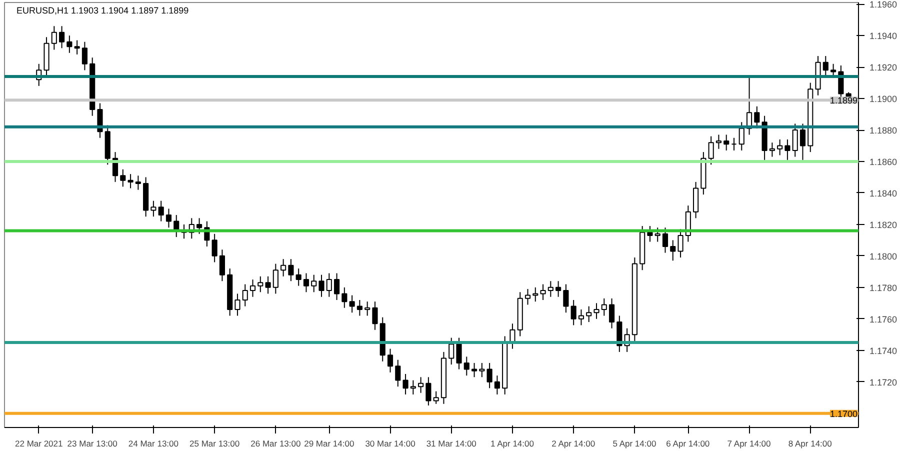 This screenshot has height=451, width=900. Describe the element at coordinates (884, 161) in the screenshot. I see `y-tick-label: 1.1860` at that location.